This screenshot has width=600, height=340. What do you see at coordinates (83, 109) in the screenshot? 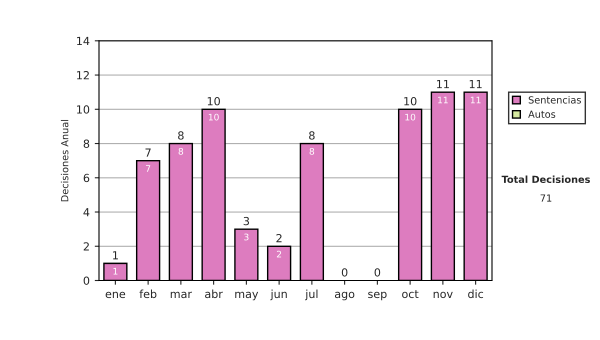
I see `y-tick-label: 10` at bounding box center [83, 109].